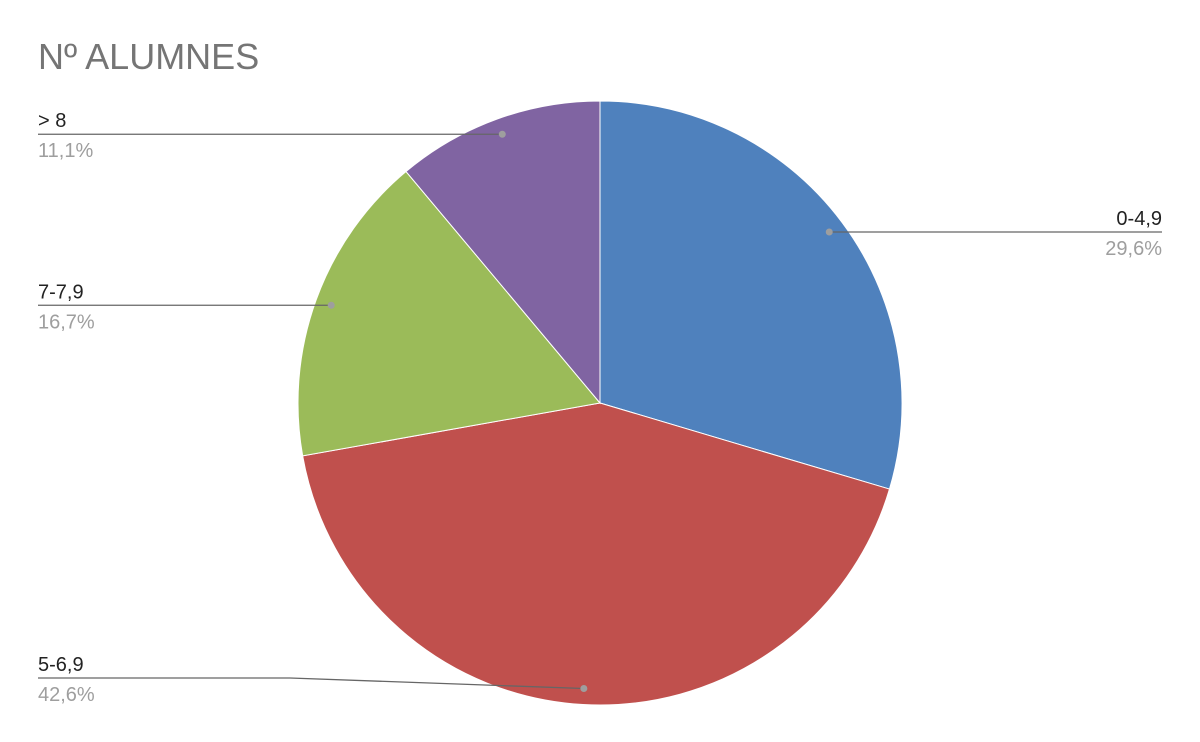 The width and height of the screenshot is (1200, 742). What do you see at coordinates (148, 56) in the screenshot?
I see `chart-title: Nº ALUMNES` at bounding box center [148, 56].